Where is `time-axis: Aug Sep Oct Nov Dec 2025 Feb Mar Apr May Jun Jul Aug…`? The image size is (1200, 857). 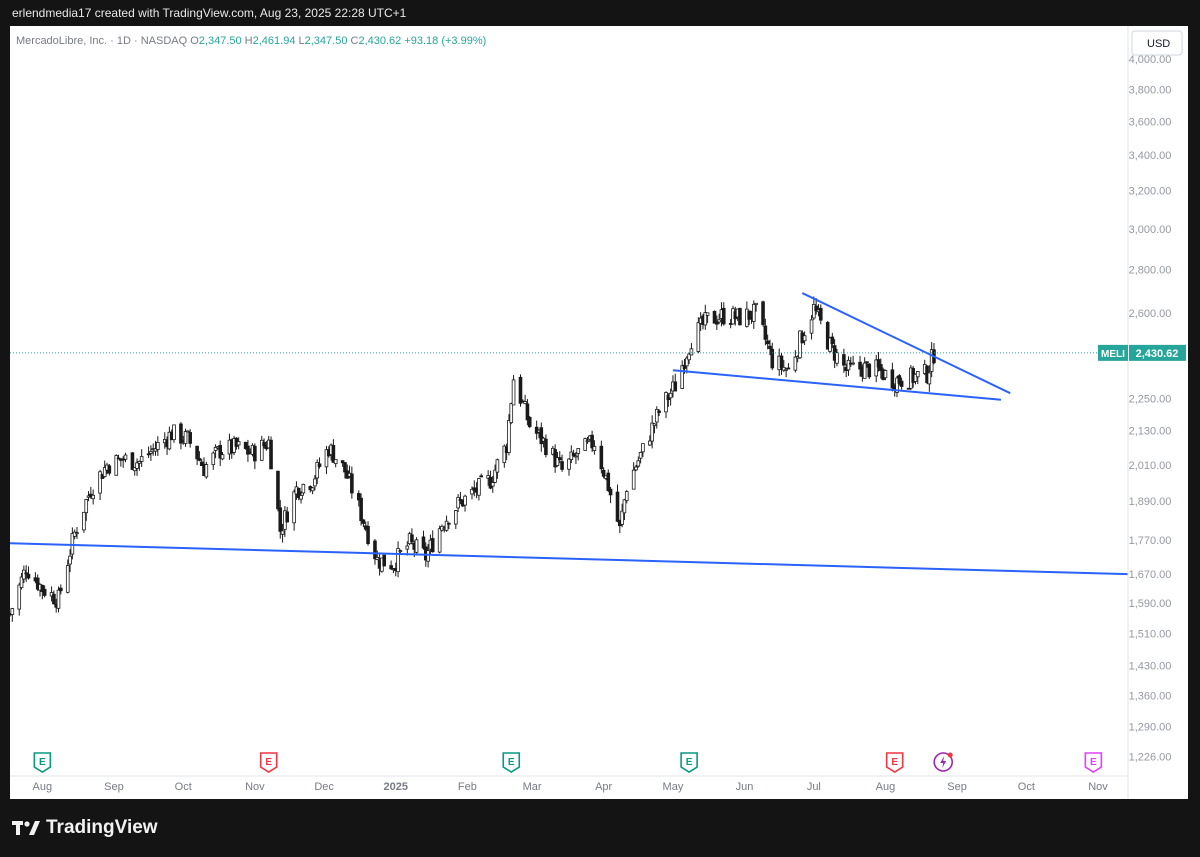 time-axis: Aug Sep Oct Nov Dec 2025 Feb Mar Apr May Jun Jul Aug… is located at coordinates (569, 784).